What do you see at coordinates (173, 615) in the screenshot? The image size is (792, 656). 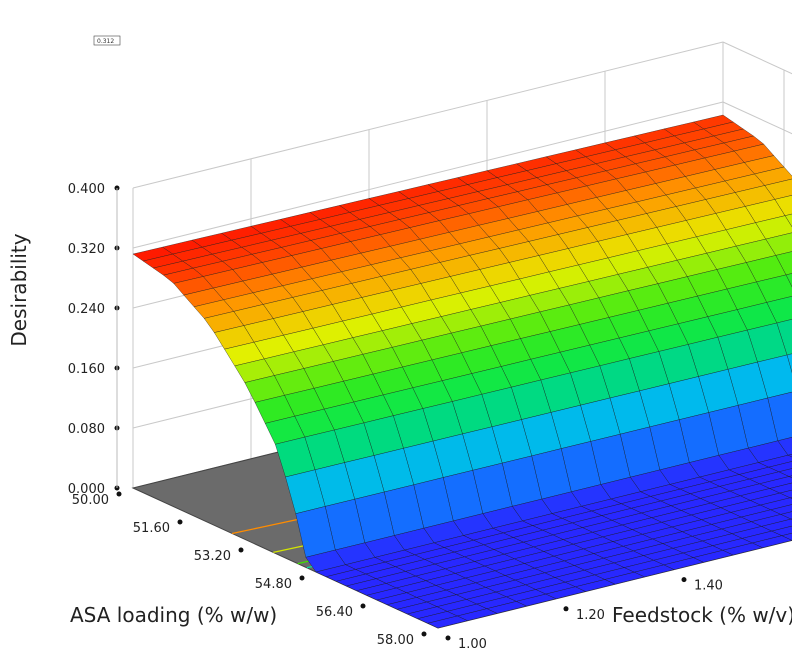 I see `x-axis-title: ASA loading (% w/w)` at bounding box center [173, 615].